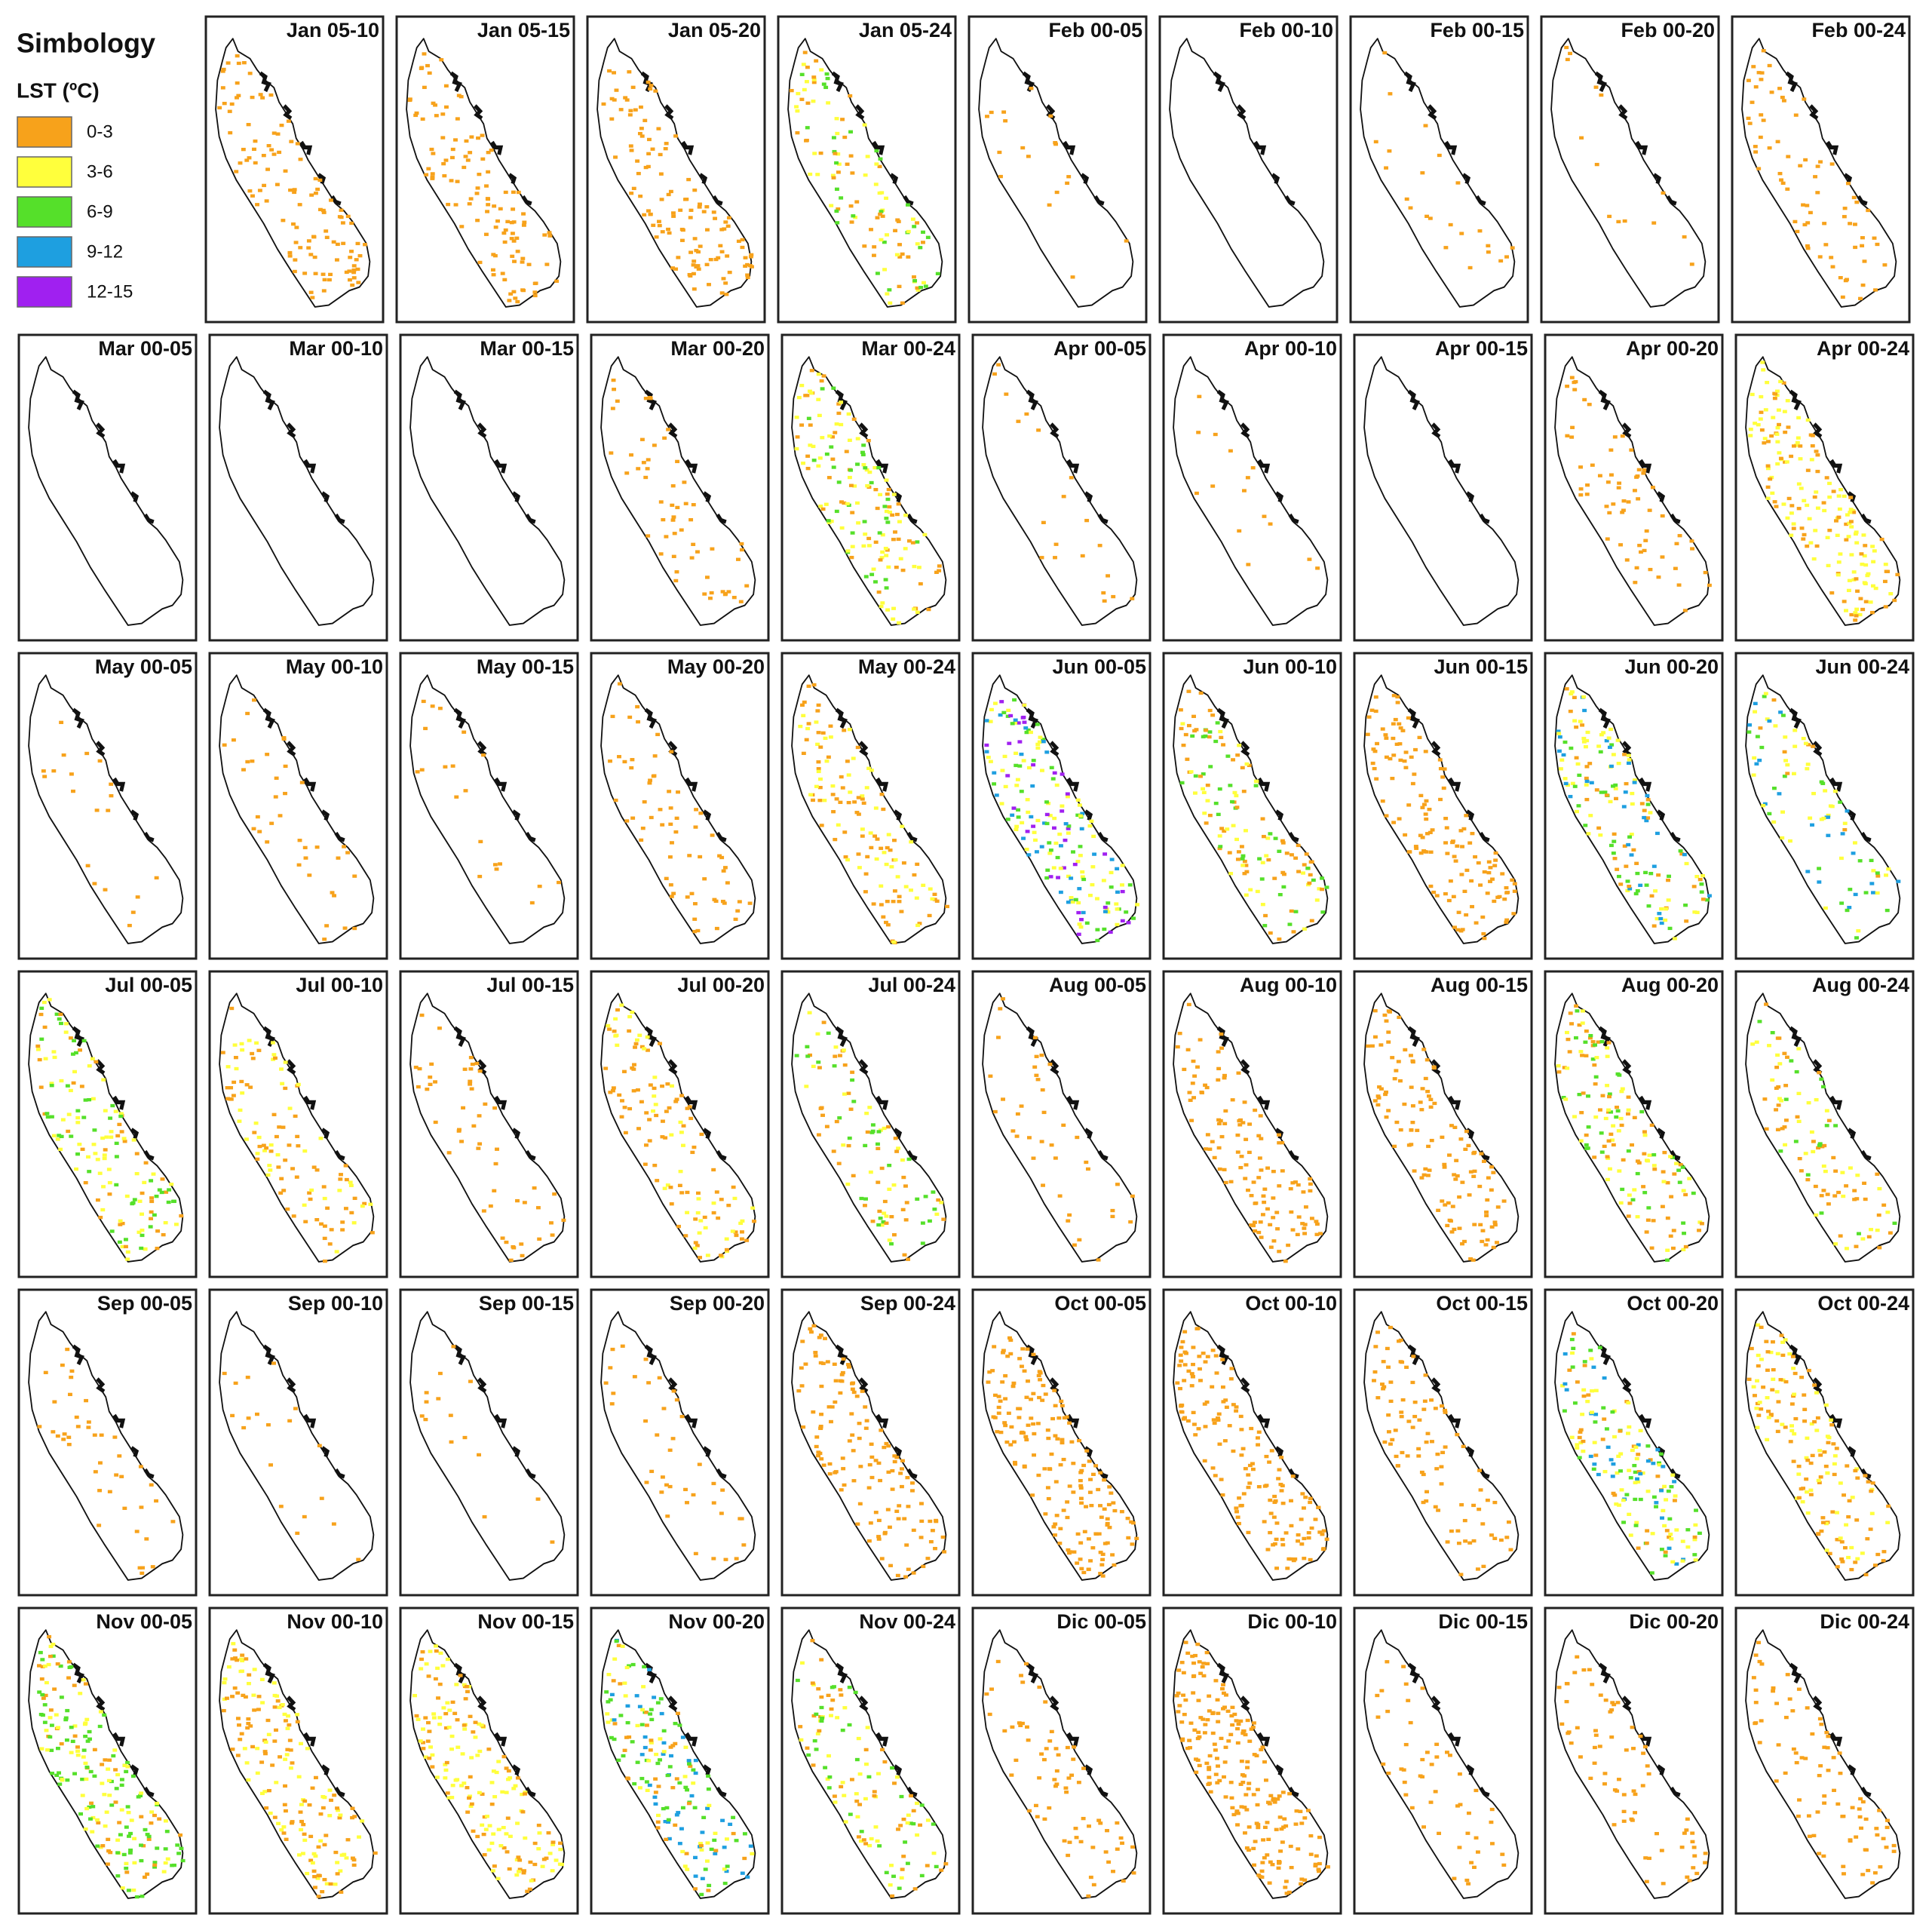  Describe the element at coordinates (676, 169) in the screenshot. I see `map-panel: Jan 05-20` at that location.